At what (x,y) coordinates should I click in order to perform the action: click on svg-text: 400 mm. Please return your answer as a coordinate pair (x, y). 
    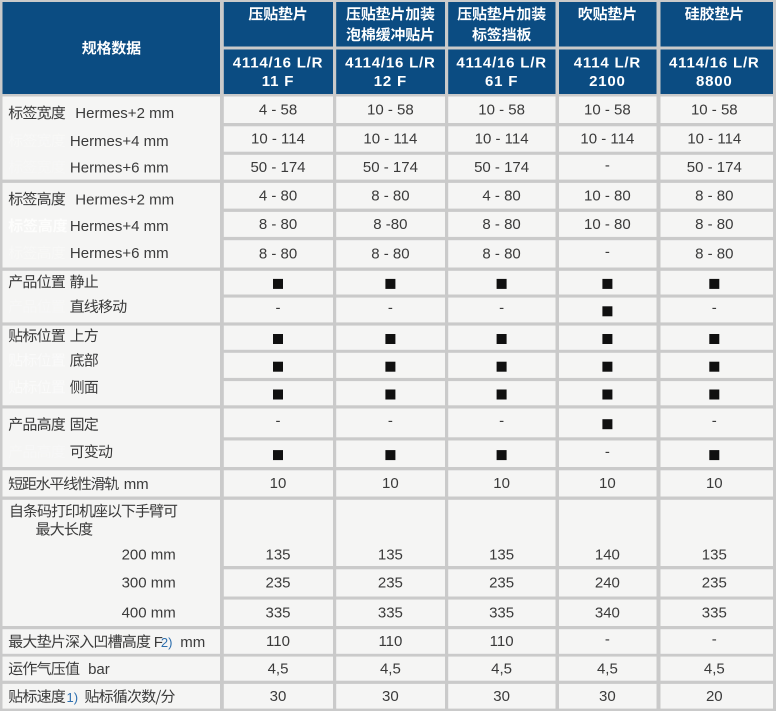
    Looking at the image, I should click on (149, 612).